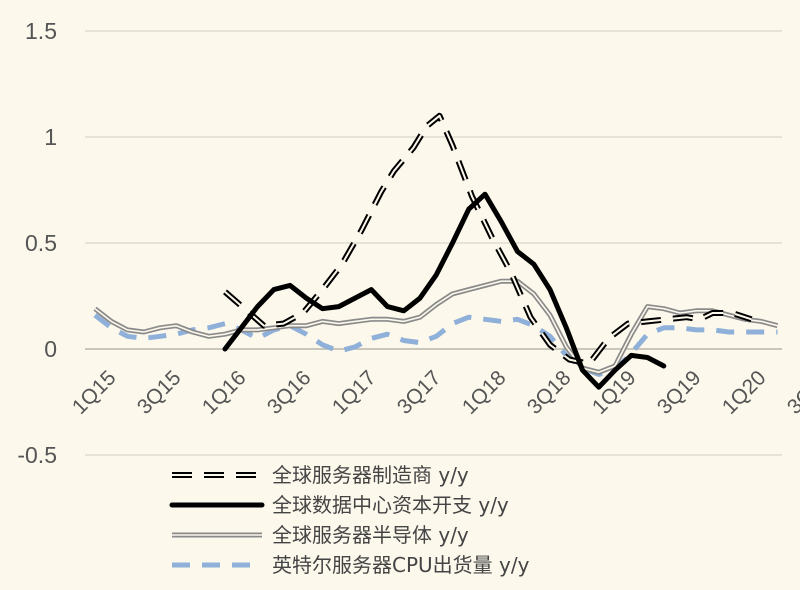  I want to click on y-axis: 1.5 1 0.5 0 -0.5, so click(37, 243).